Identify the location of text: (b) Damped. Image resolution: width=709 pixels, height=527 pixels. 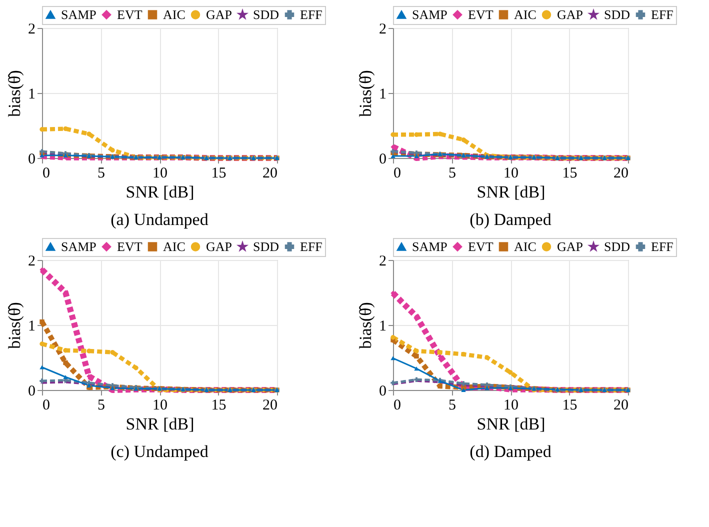
(511, 219).